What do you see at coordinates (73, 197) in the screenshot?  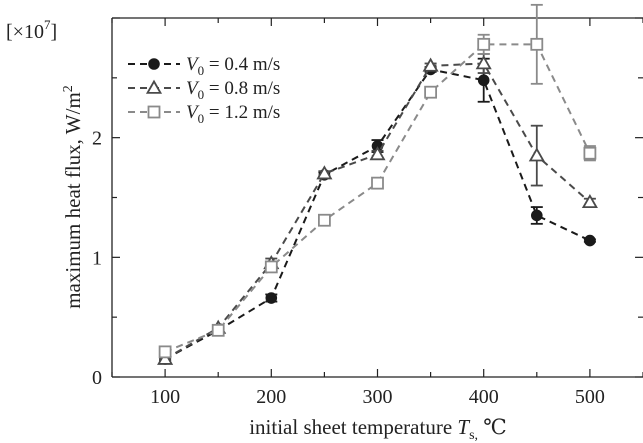 I see `y-axis-label: maximum heat flux, W/m2` at bounding box center [73, 197].